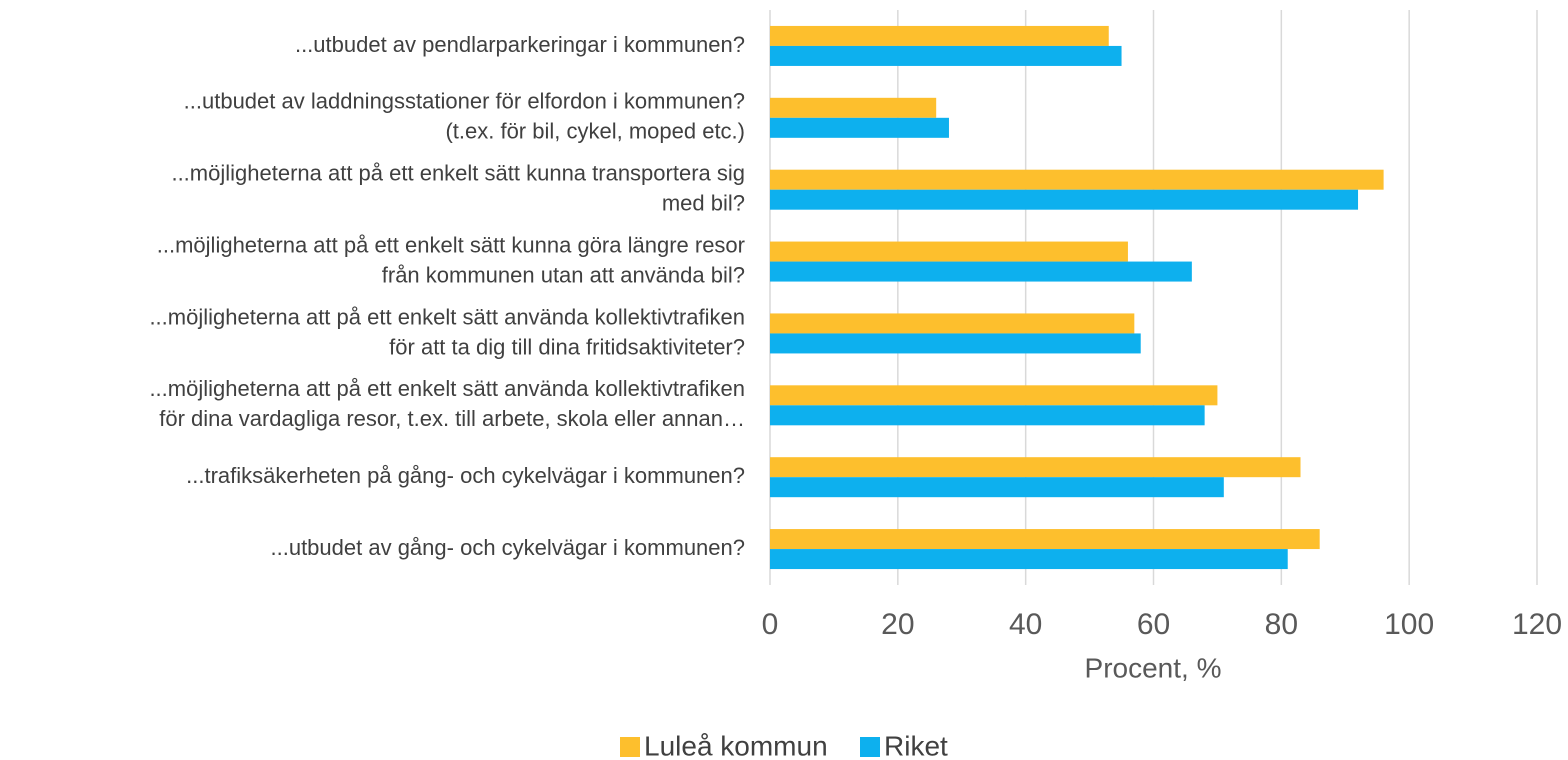 The image size is (1568, 760). Describe the element at coordinates (916, 745) in the screenshot. I see `legend-label: Riket` at that location.